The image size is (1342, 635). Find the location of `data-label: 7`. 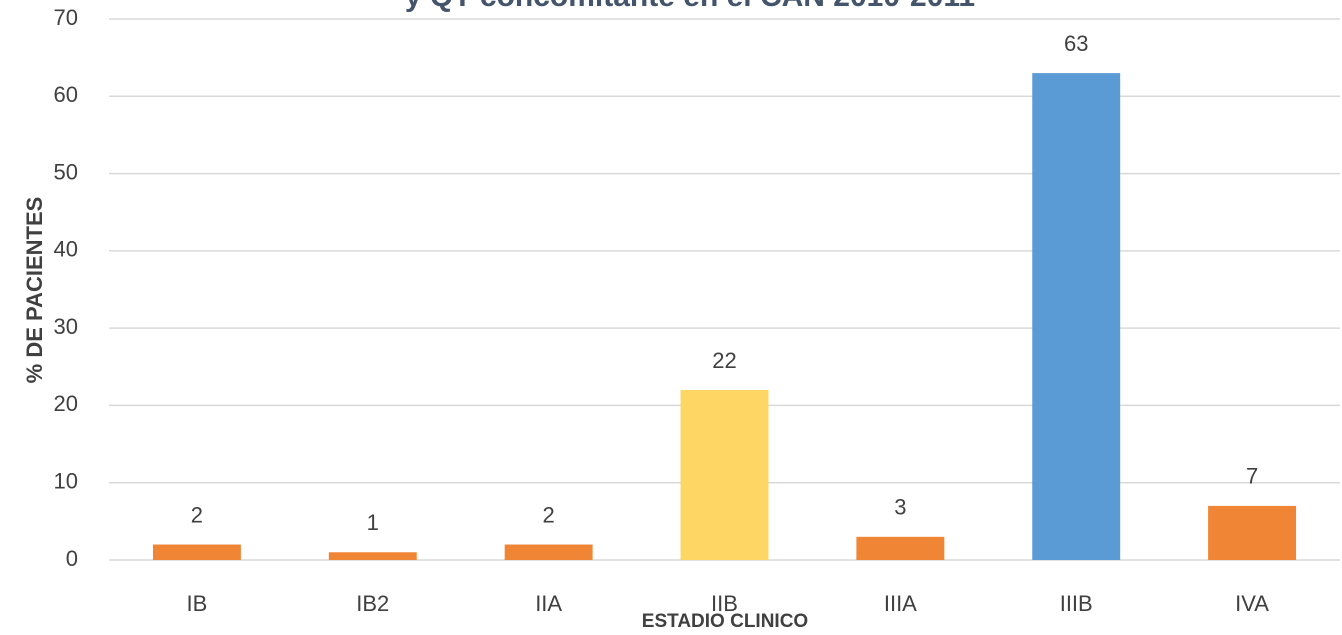

data-label: 7 is located at coordinates (1252, 476).